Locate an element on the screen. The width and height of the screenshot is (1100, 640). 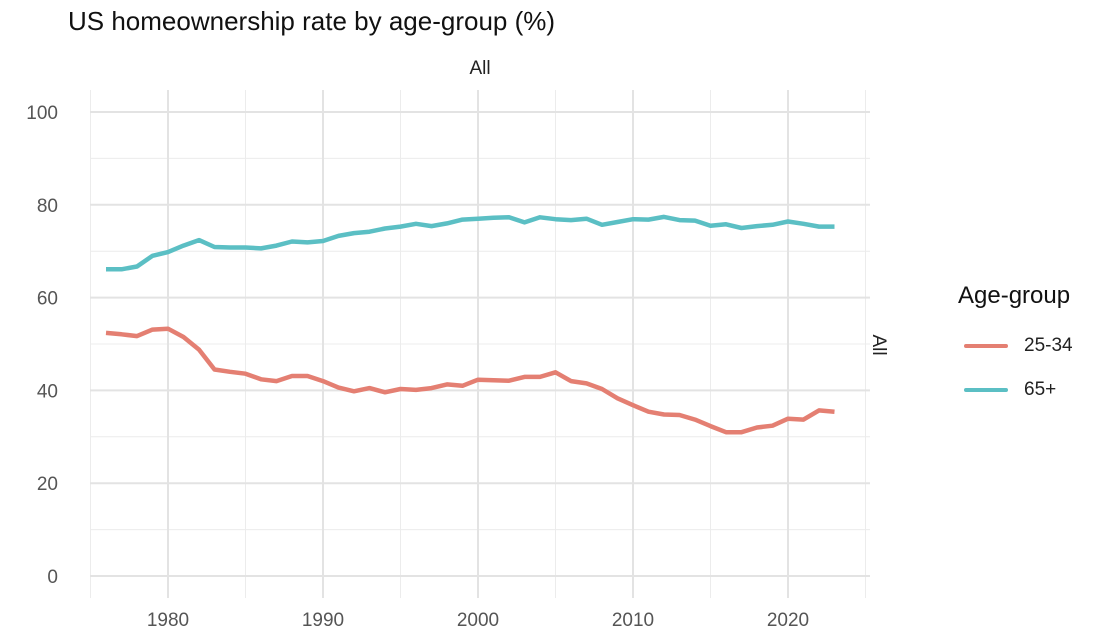
y-tick-label: 20 is located at coordinates (47, 484).